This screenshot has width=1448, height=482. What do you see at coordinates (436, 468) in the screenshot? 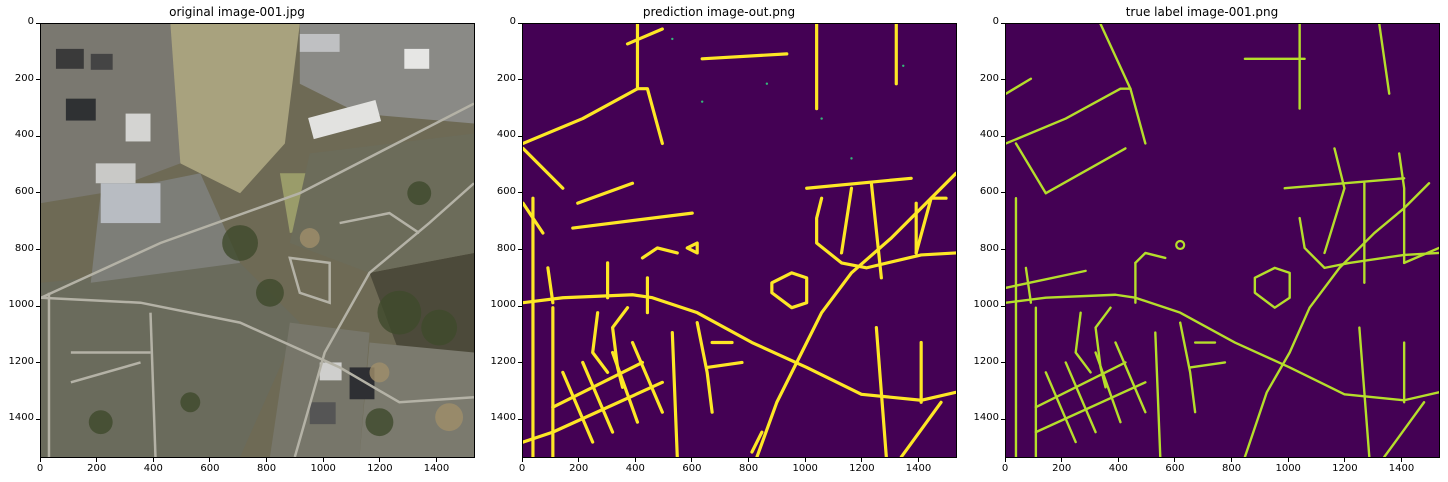
I see `xtick-label: 1400` at bounding box center [436, 468].